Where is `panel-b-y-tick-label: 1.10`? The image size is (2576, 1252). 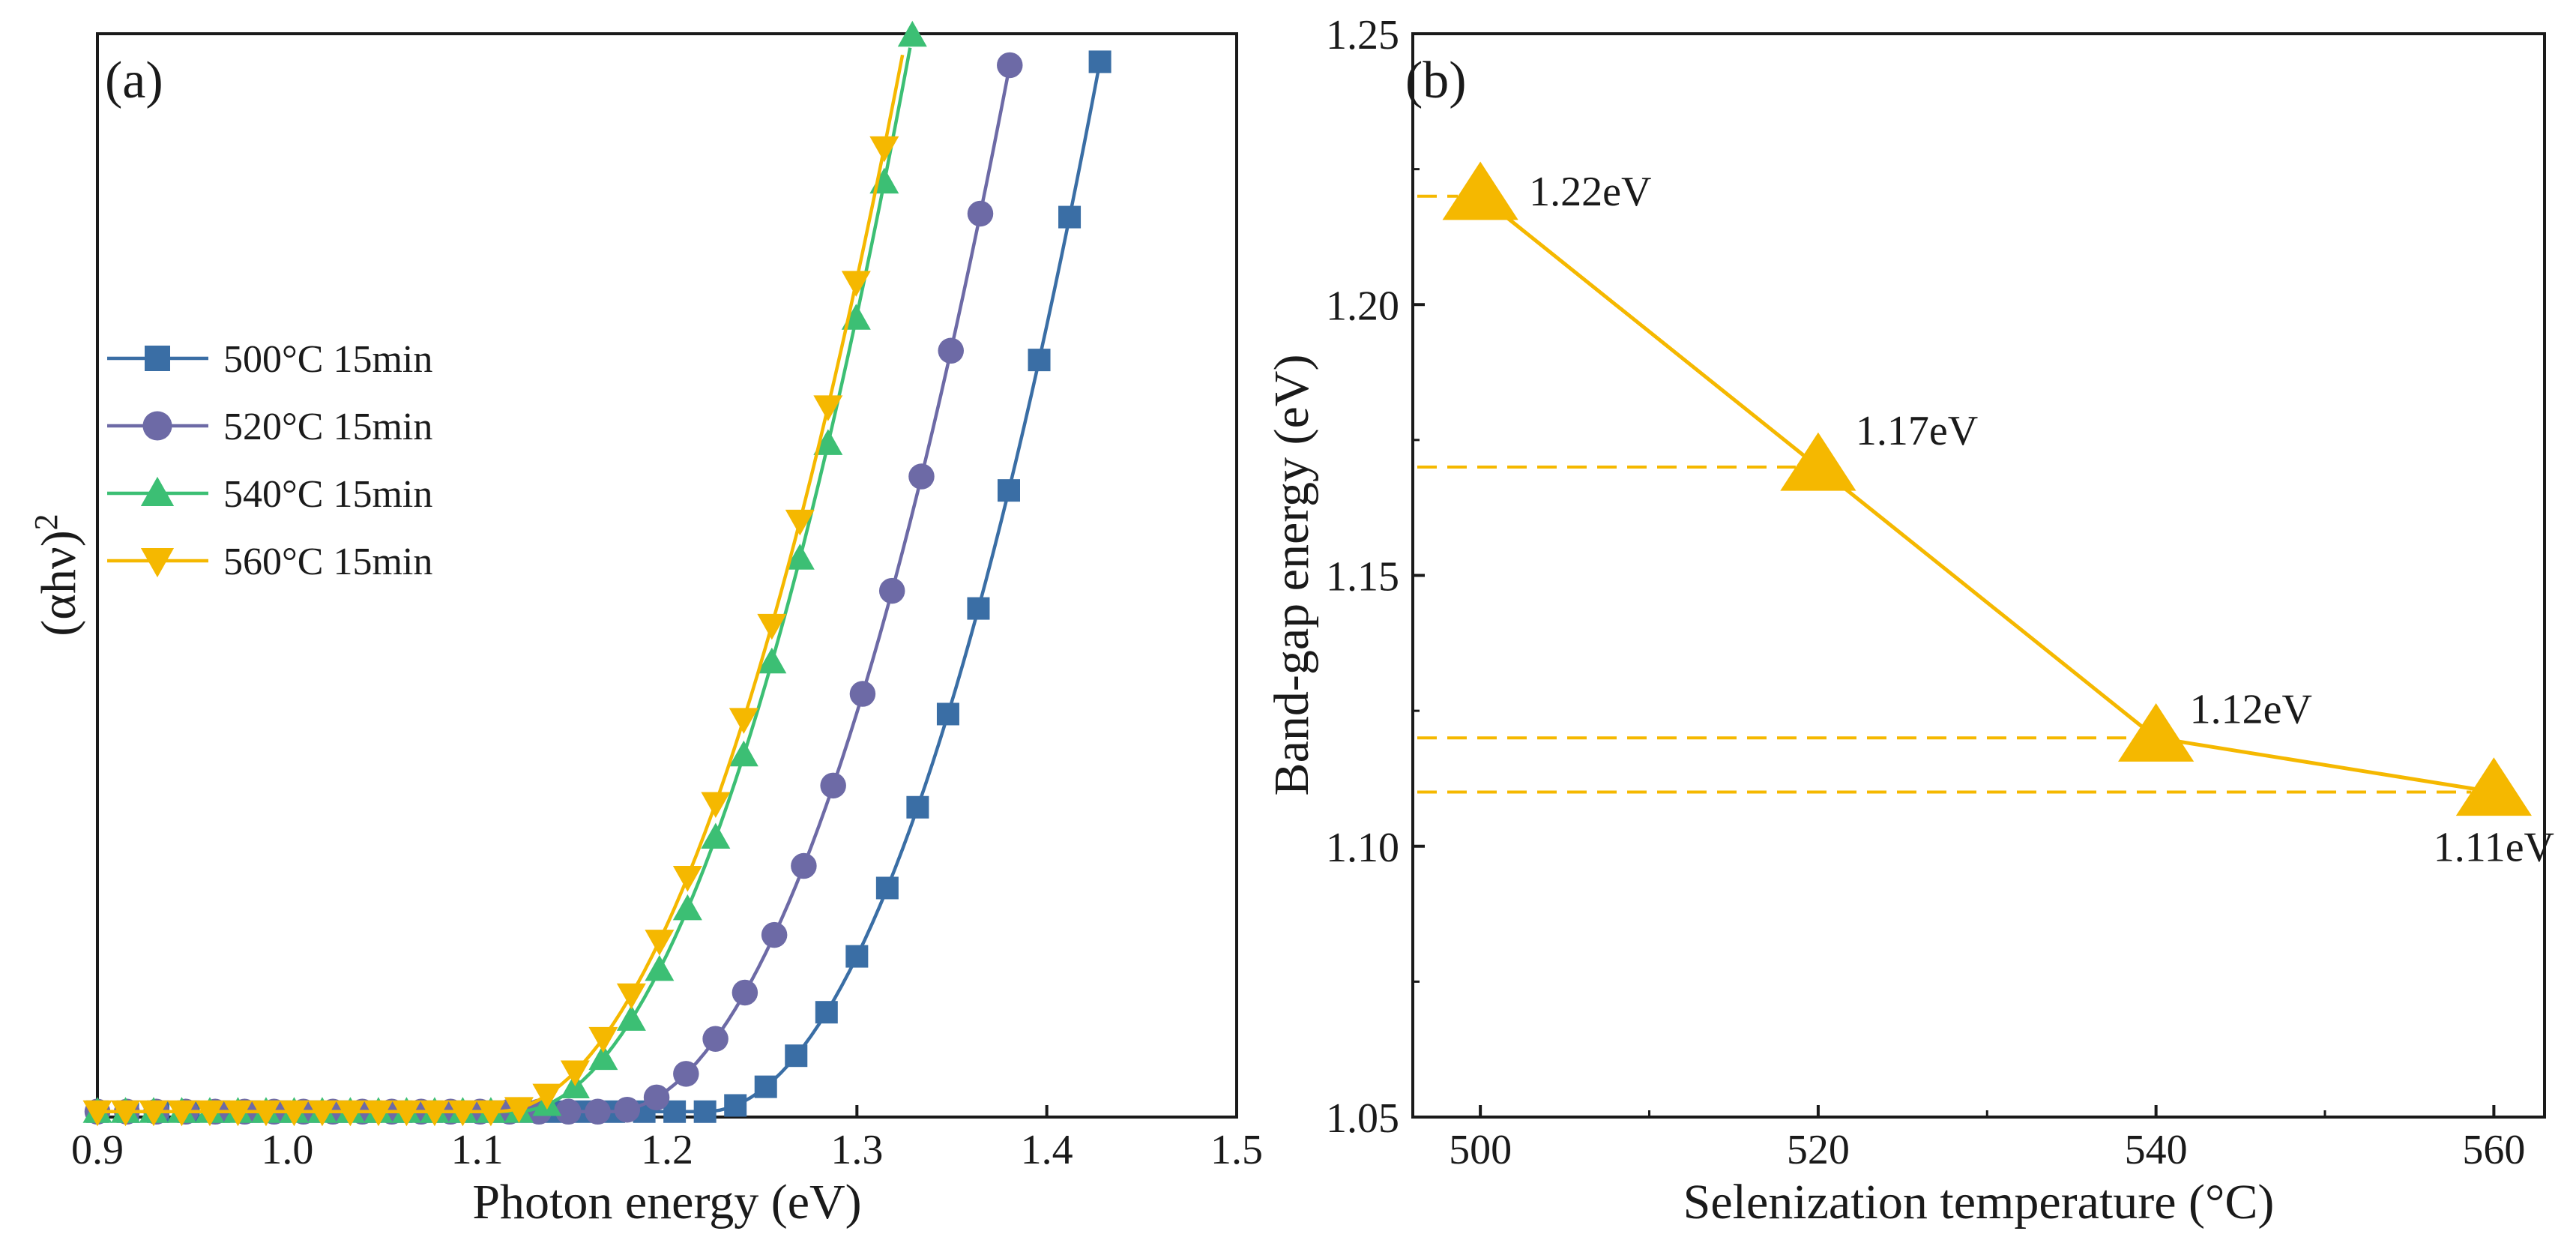
panel-b-y-tick-label: 1.10 is located at coordinates (1363, 848).